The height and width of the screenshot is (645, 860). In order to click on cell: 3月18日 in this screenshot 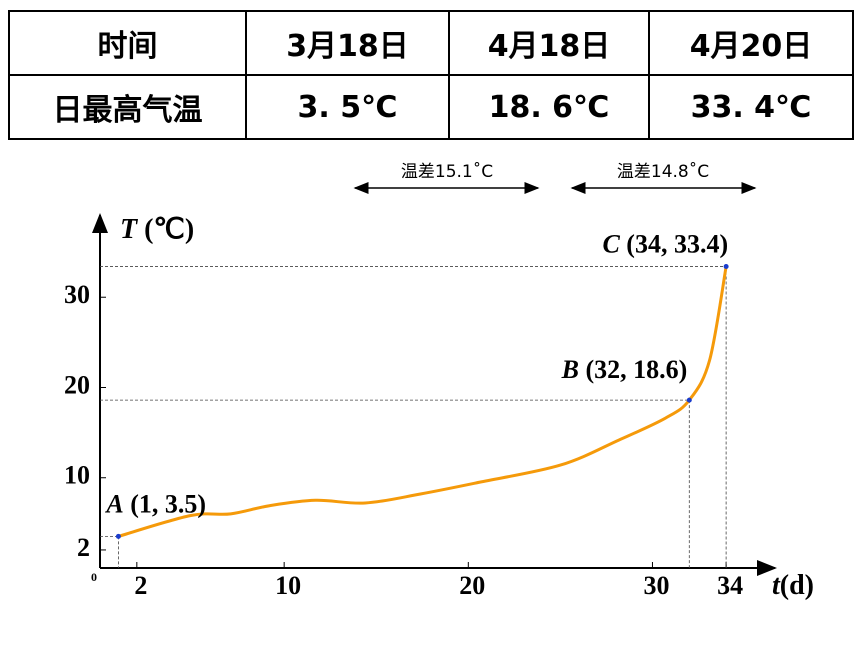, I will do `click(347, 43)`.